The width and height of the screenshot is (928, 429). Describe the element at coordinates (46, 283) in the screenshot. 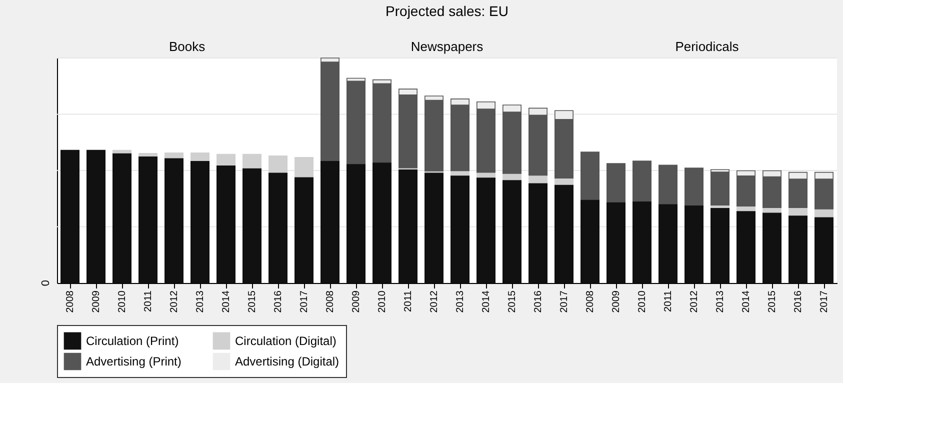

I see `text: 0` at that location.